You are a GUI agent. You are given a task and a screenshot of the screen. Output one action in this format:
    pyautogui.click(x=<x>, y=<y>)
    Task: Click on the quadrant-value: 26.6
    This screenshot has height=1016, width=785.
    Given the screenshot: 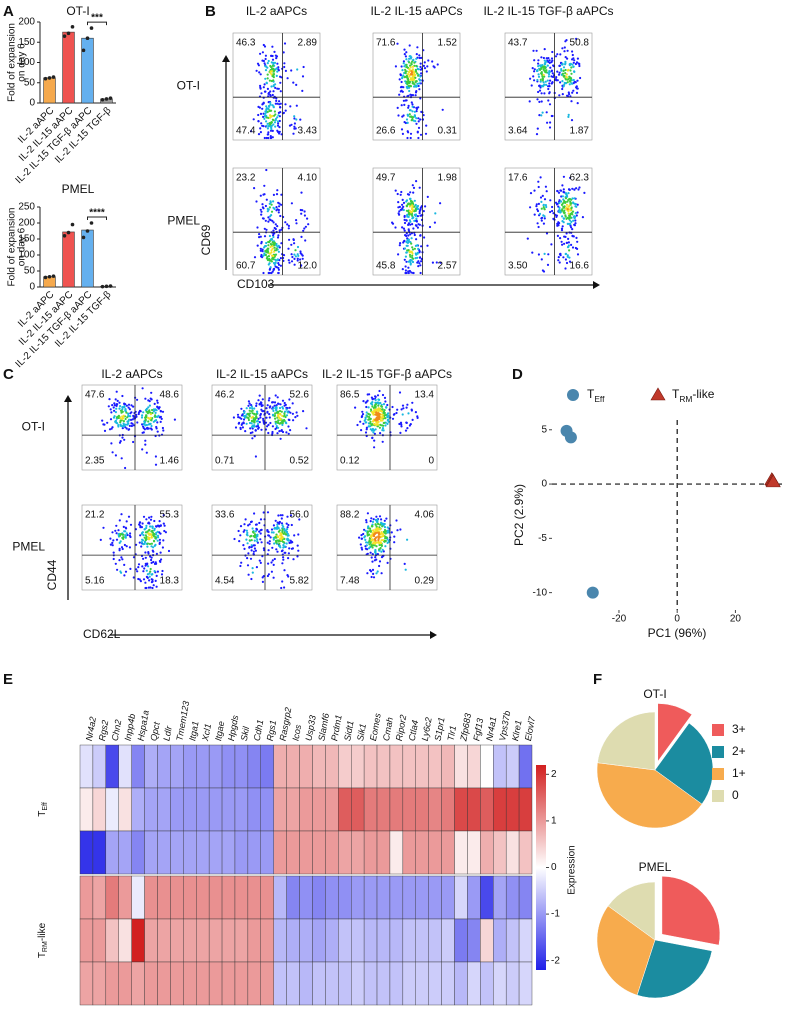 What is the action you would take?
    pyautogui.click(x=386, y=131)
    